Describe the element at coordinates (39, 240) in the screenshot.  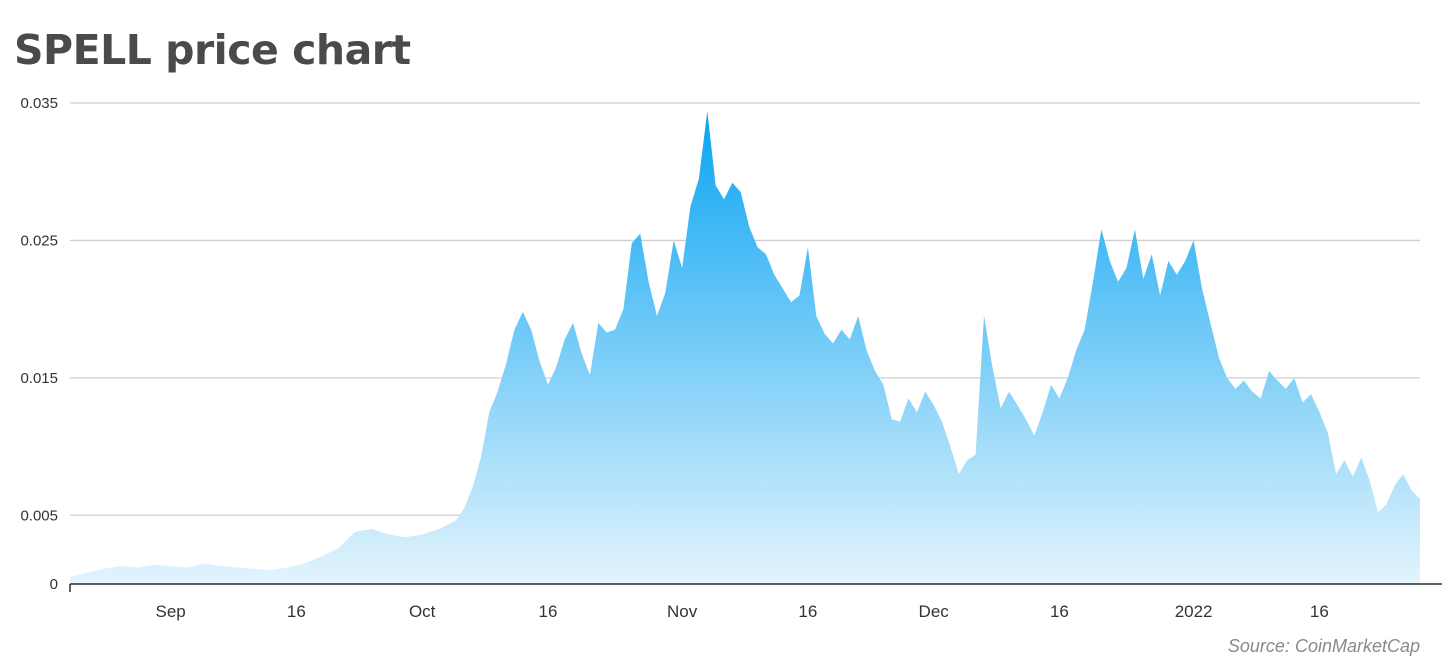
I see `y-tick-label: 0.025` at that location.